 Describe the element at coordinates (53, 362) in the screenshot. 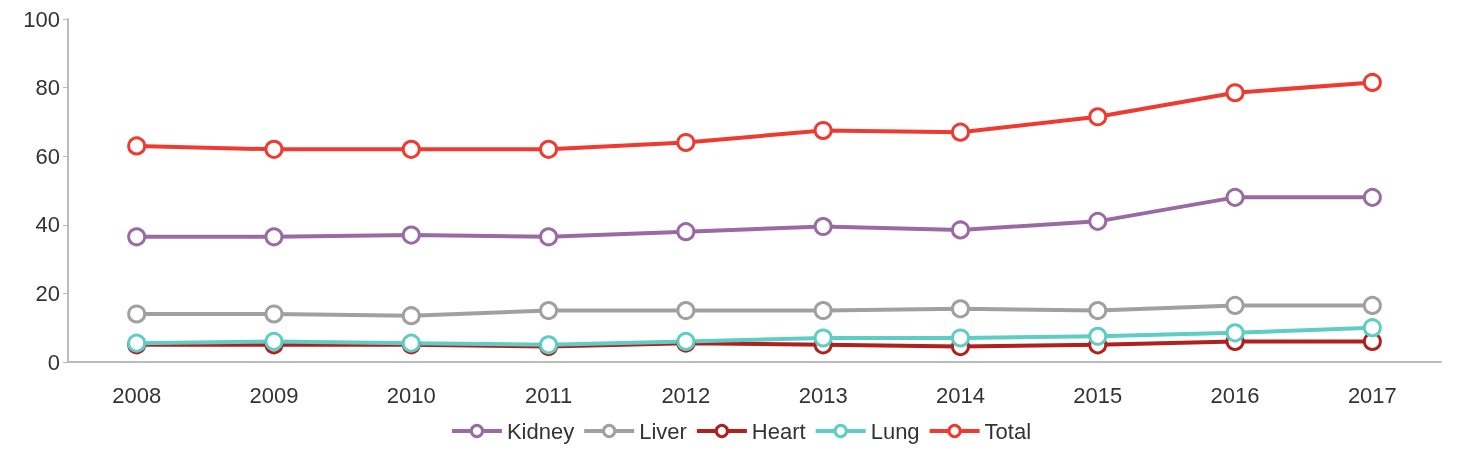

I see `y-tick-label: 0` at that location.